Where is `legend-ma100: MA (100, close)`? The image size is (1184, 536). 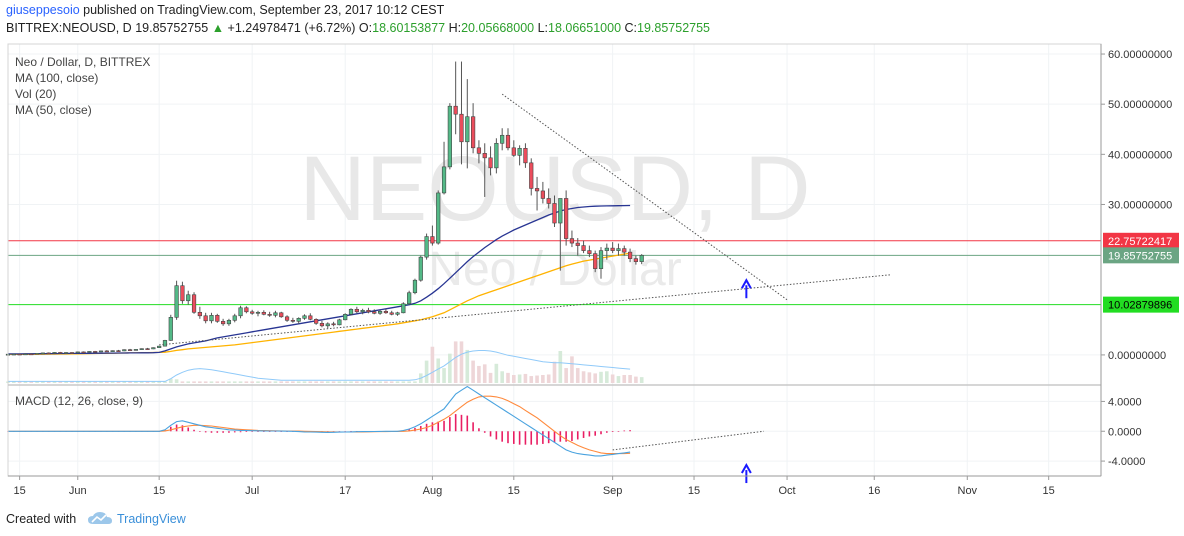
legend-ma100: MA (100, close) is located at coordinates (56, 78).